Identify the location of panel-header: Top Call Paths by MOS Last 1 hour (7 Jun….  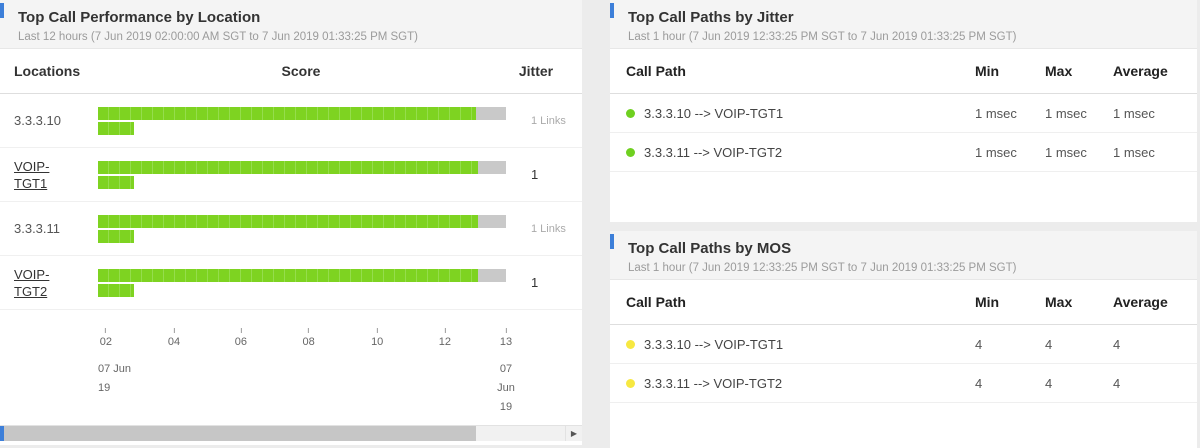
(903, 255).